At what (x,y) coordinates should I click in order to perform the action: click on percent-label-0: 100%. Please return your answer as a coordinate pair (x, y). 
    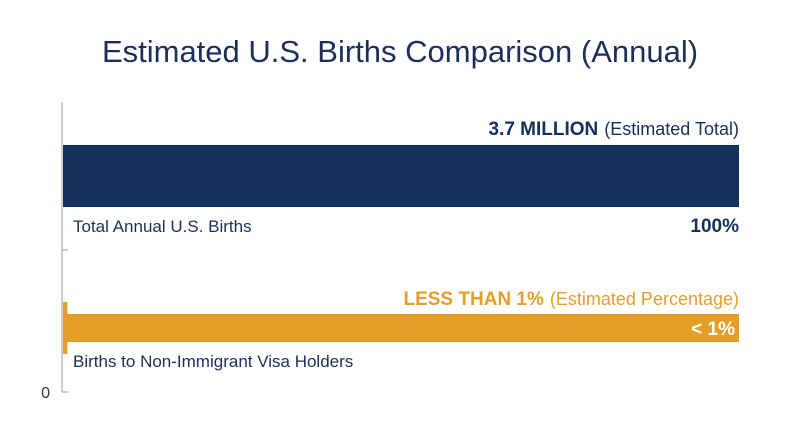
    Looking at the image, I should click on (714, 226).